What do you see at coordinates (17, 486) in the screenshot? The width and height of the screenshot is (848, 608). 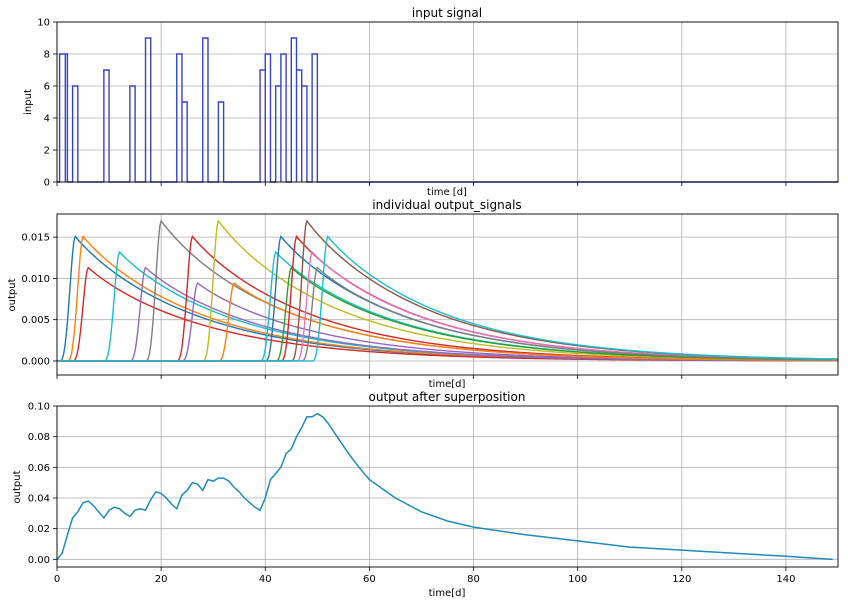 I see `superposition-chart-ylabel: output` at bounding box center [17, 486].